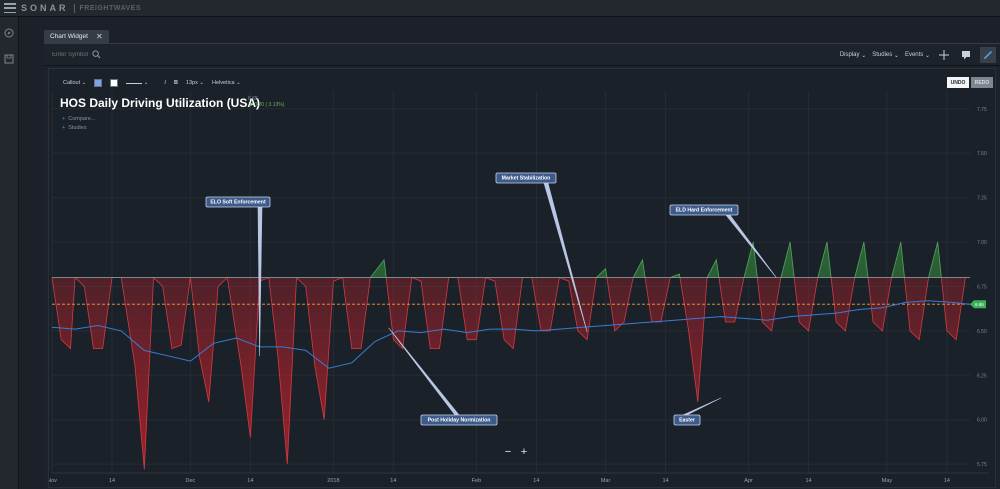 The width and height of the screenshot is (1000, 489). I want to click on widget-toolbar-right: Display ⌄ Studies ⌄ Events ⌄, so click(918, 55).